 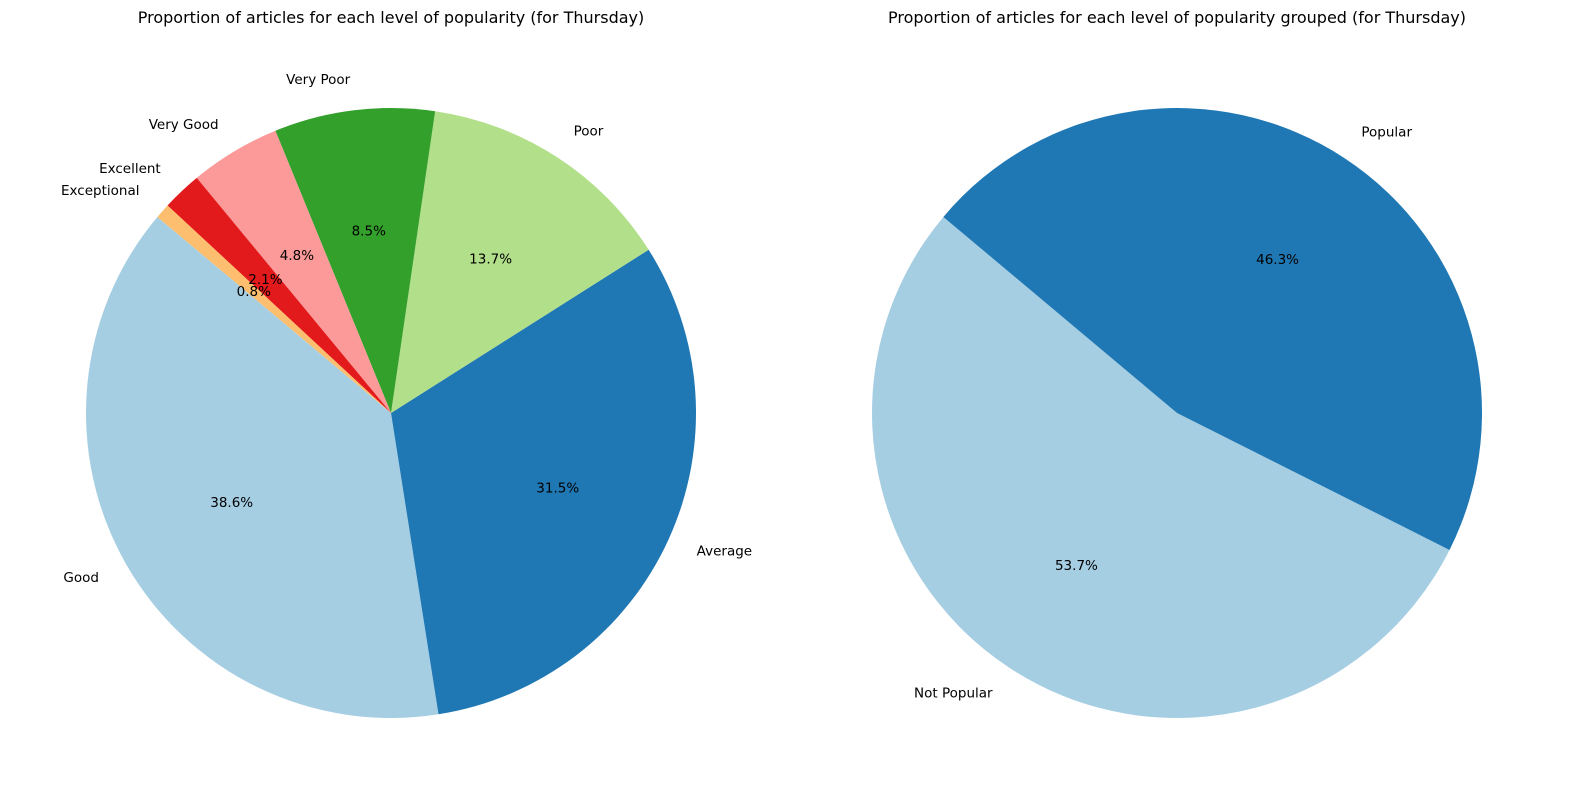 I want to click on slice-percent-very-good: 4.8%, so click(x=297, y=256).